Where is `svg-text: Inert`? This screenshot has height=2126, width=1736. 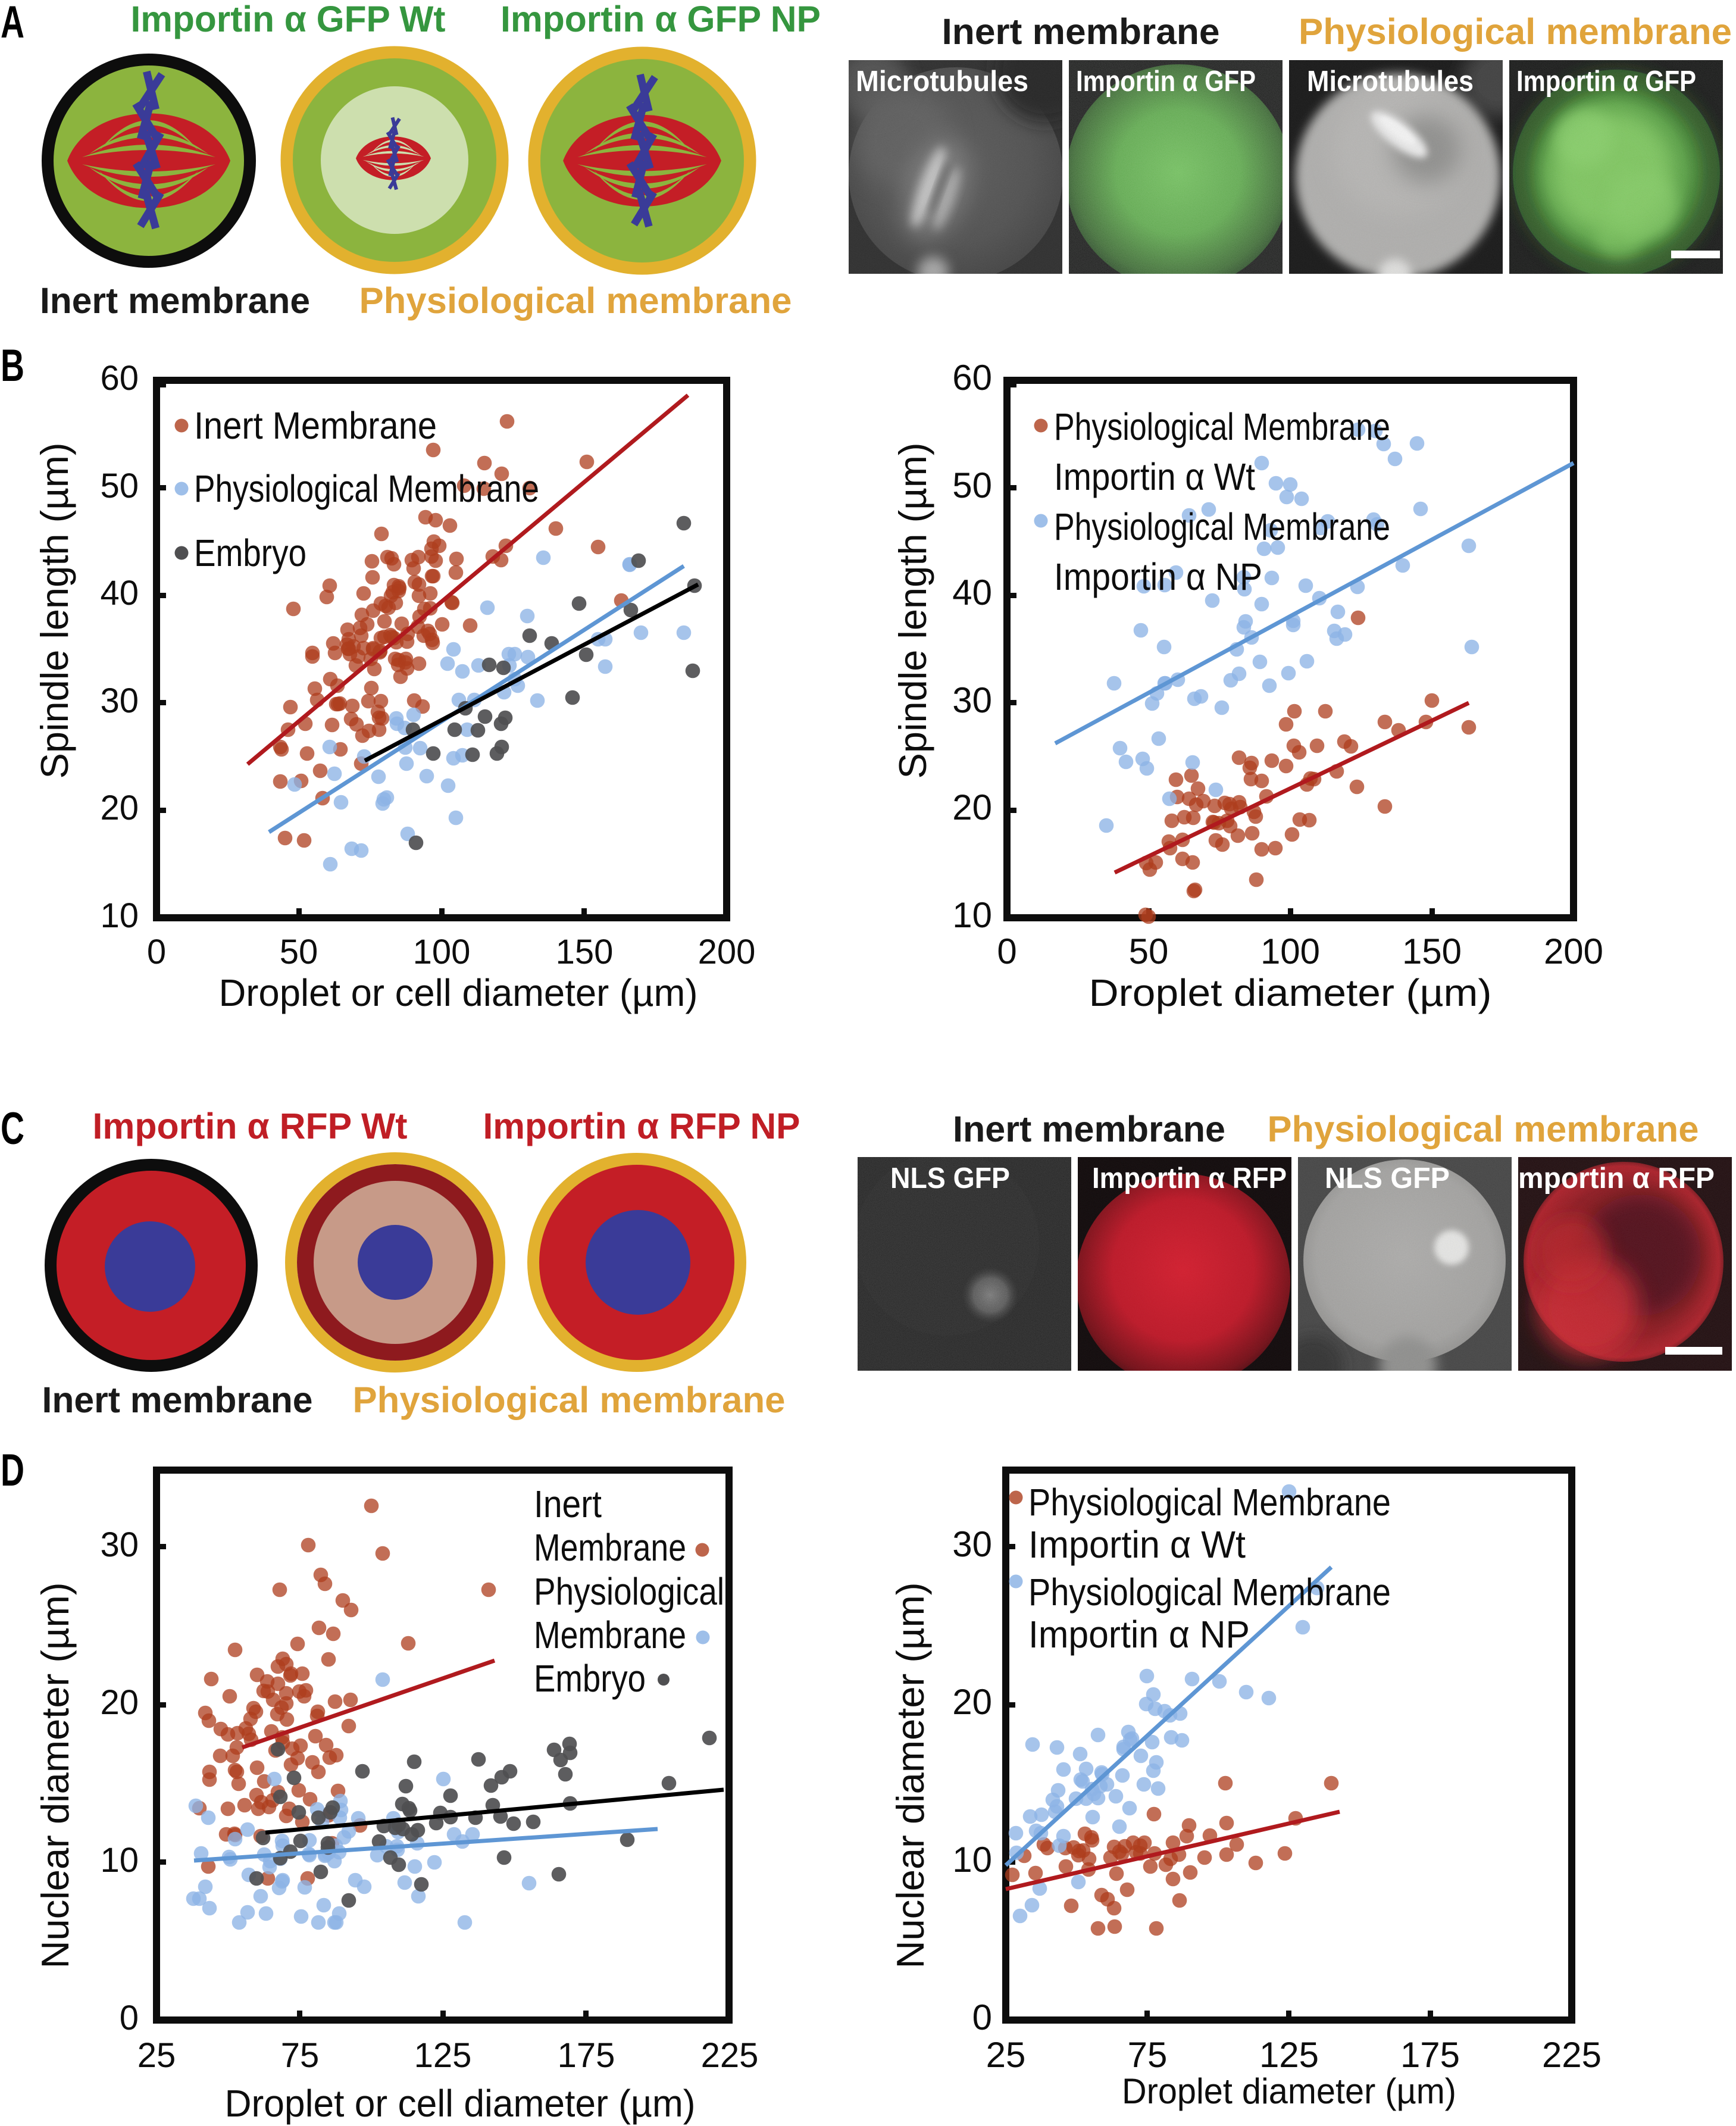
svg-text: Inert is located at coordinates (568, 1504).